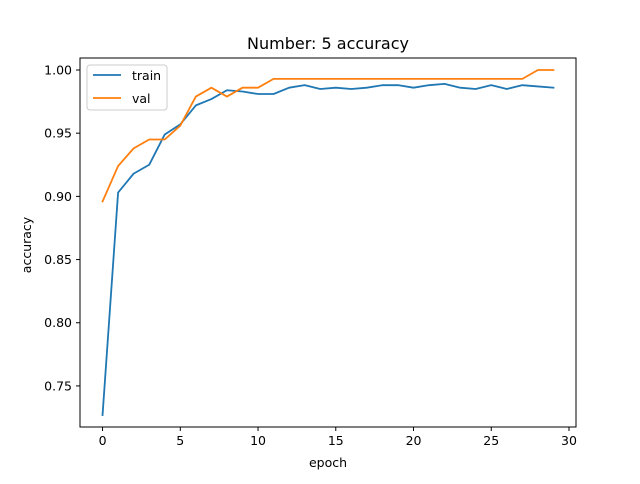  I want to click on x-tick-label: 15, so click(336, 440).